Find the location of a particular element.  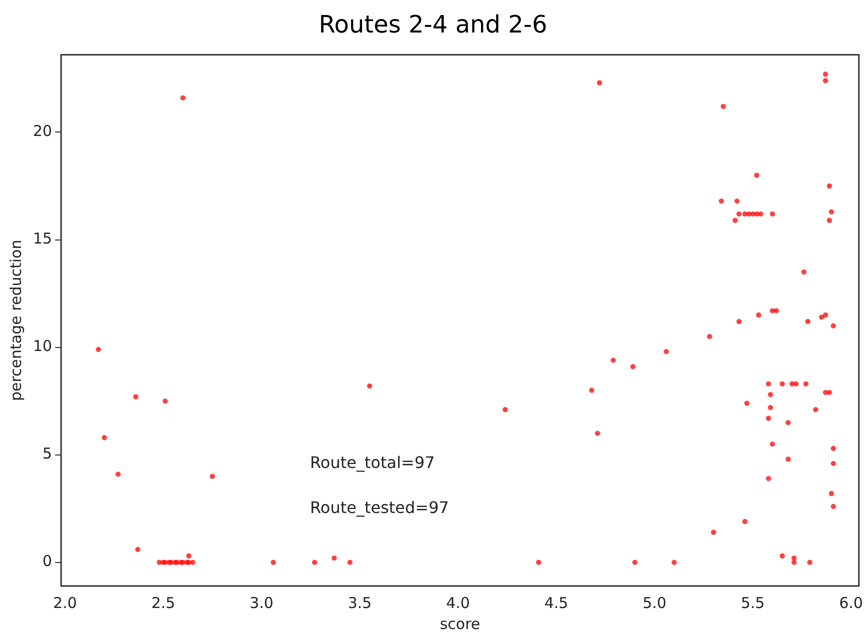

annotation: Route_total=97 is located at coordinates (372, 462).